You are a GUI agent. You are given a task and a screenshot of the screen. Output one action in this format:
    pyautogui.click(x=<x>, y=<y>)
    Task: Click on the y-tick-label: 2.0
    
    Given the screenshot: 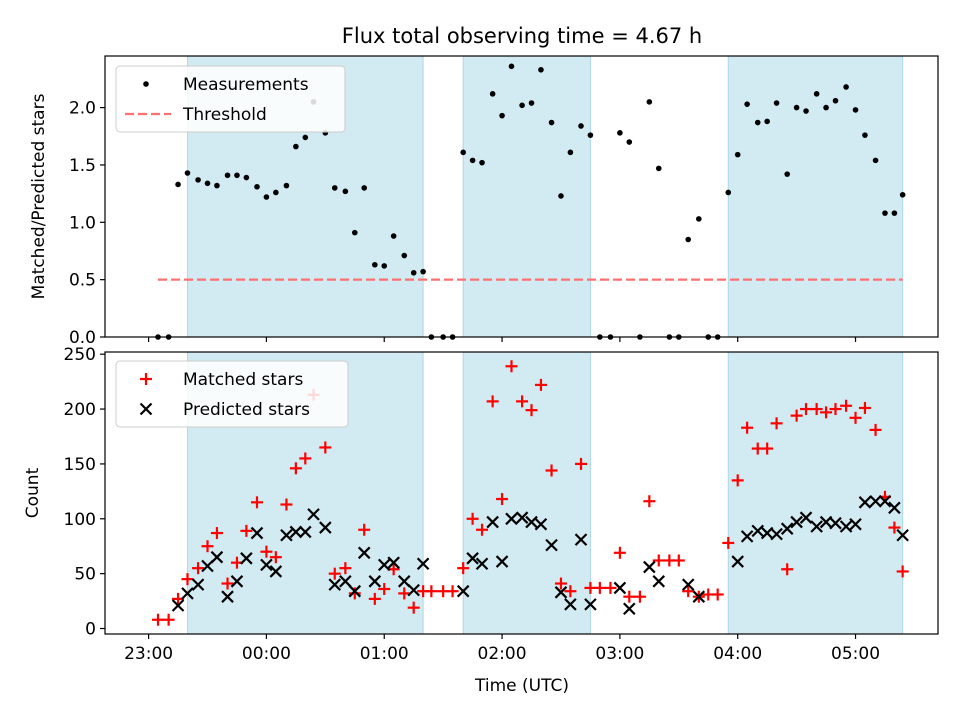 What is the action you would take?
    pyautogui.click(x=82, y=109)
    